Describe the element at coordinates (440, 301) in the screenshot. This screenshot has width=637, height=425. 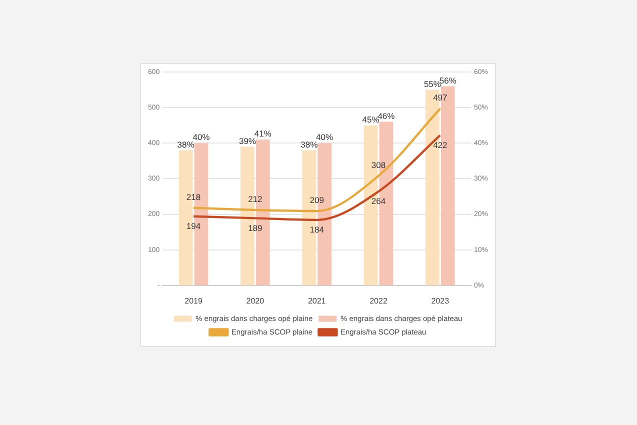
I see `x-tick-label: 2023` at that location.